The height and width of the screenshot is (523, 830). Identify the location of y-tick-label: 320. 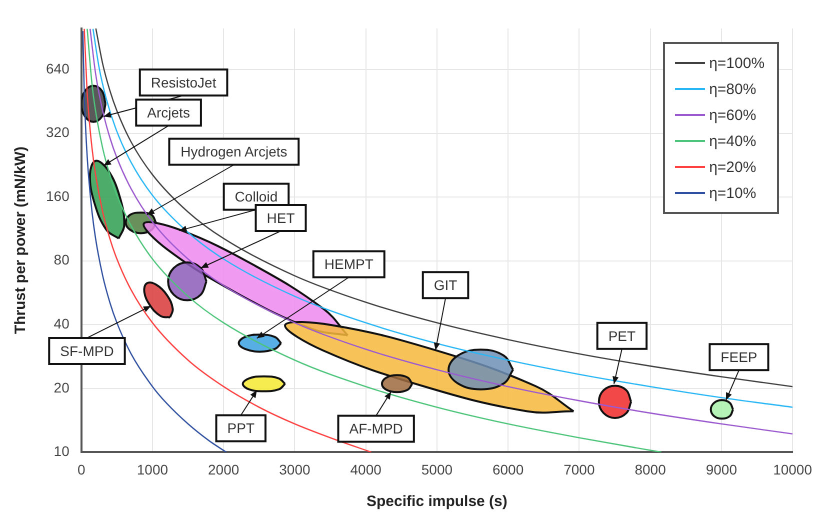
(58, 132).